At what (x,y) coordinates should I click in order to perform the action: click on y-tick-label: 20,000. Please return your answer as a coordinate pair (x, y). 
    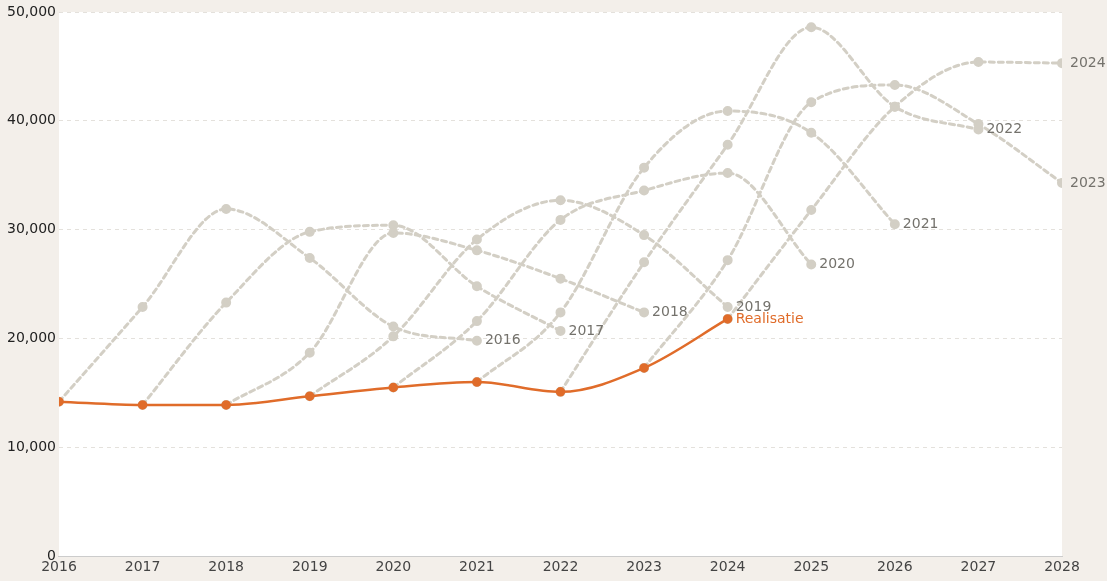
    Looking at the image, I should click on (31, 337).